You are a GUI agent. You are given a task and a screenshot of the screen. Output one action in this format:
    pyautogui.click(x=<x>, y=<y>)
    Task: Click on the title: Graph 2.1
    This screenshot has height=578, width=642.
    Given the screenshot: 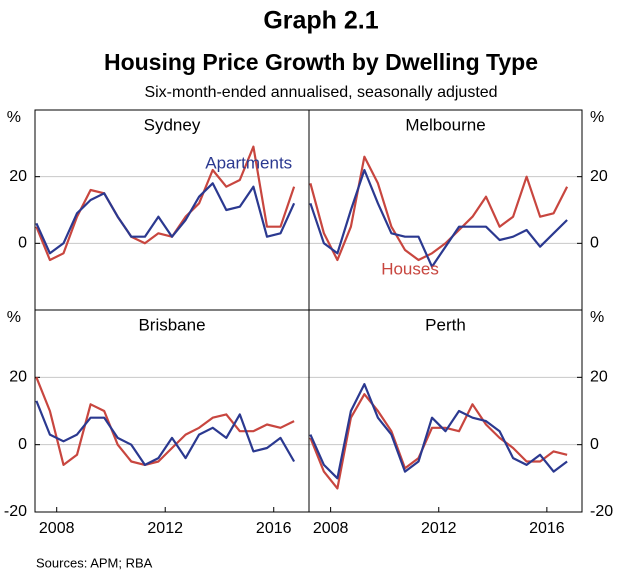 What is the action you would take?
    pyautogui.click(x=320, y=21)
    